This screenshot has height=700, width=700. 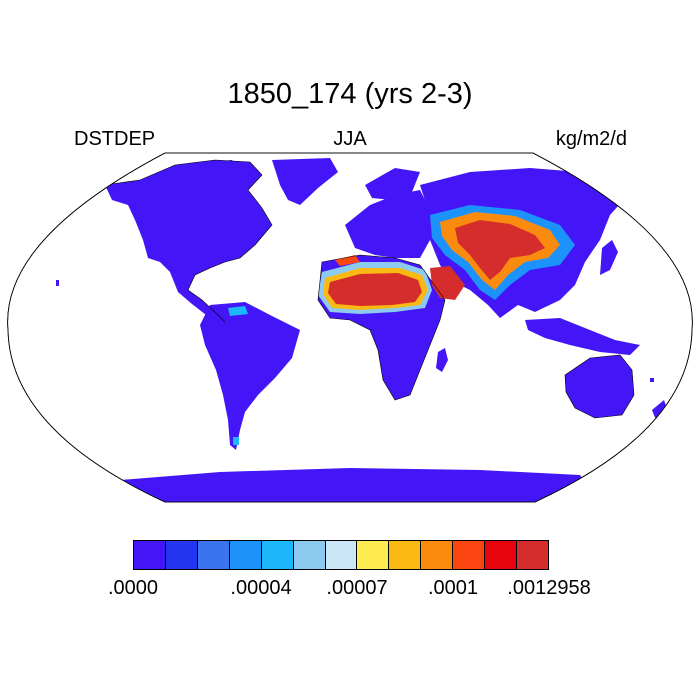 I want to click on greenland, so click(x=305, y=181).